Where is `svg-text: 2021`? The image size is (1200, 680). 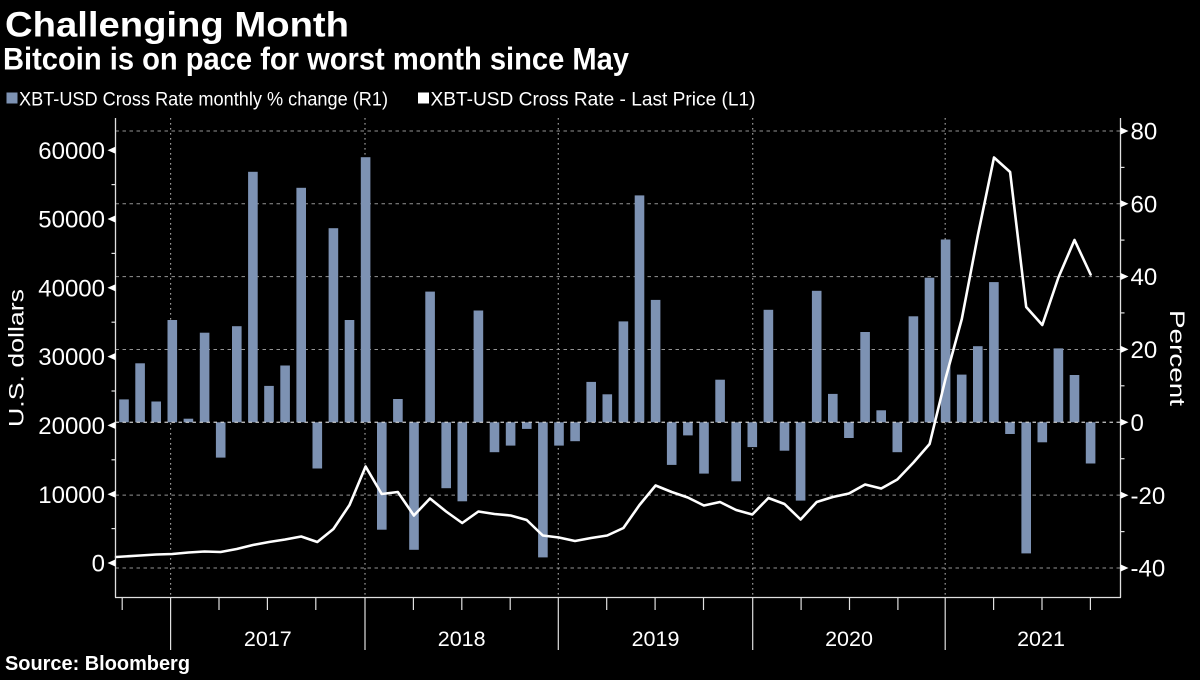 svg-text: 2021 is located at coordinates (1041, 639).